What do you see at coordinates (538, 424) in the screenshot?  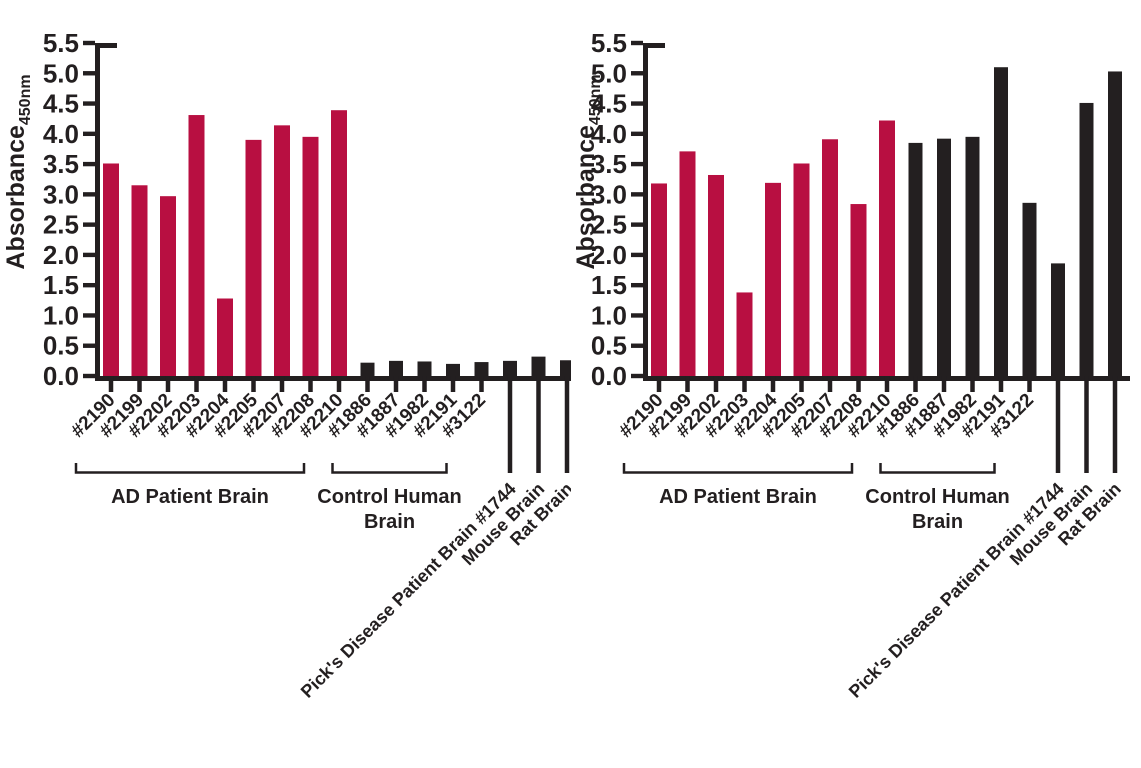 I see `x-leader-line-mouse-brain` at bounding box center [538, 424].